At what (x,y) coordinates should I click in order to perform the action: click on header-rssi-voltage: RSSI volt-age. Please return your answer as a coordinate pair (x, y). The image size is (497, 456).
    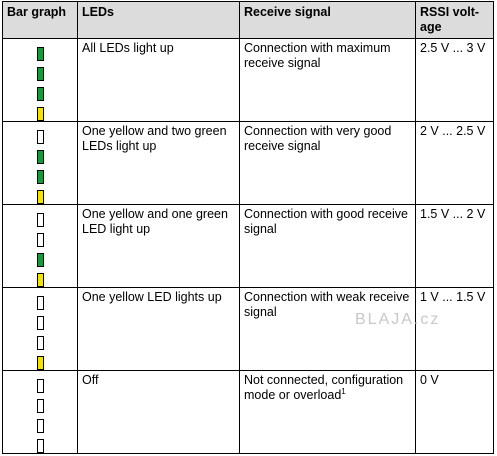
    Looking at the image, I should click on (454, 20).